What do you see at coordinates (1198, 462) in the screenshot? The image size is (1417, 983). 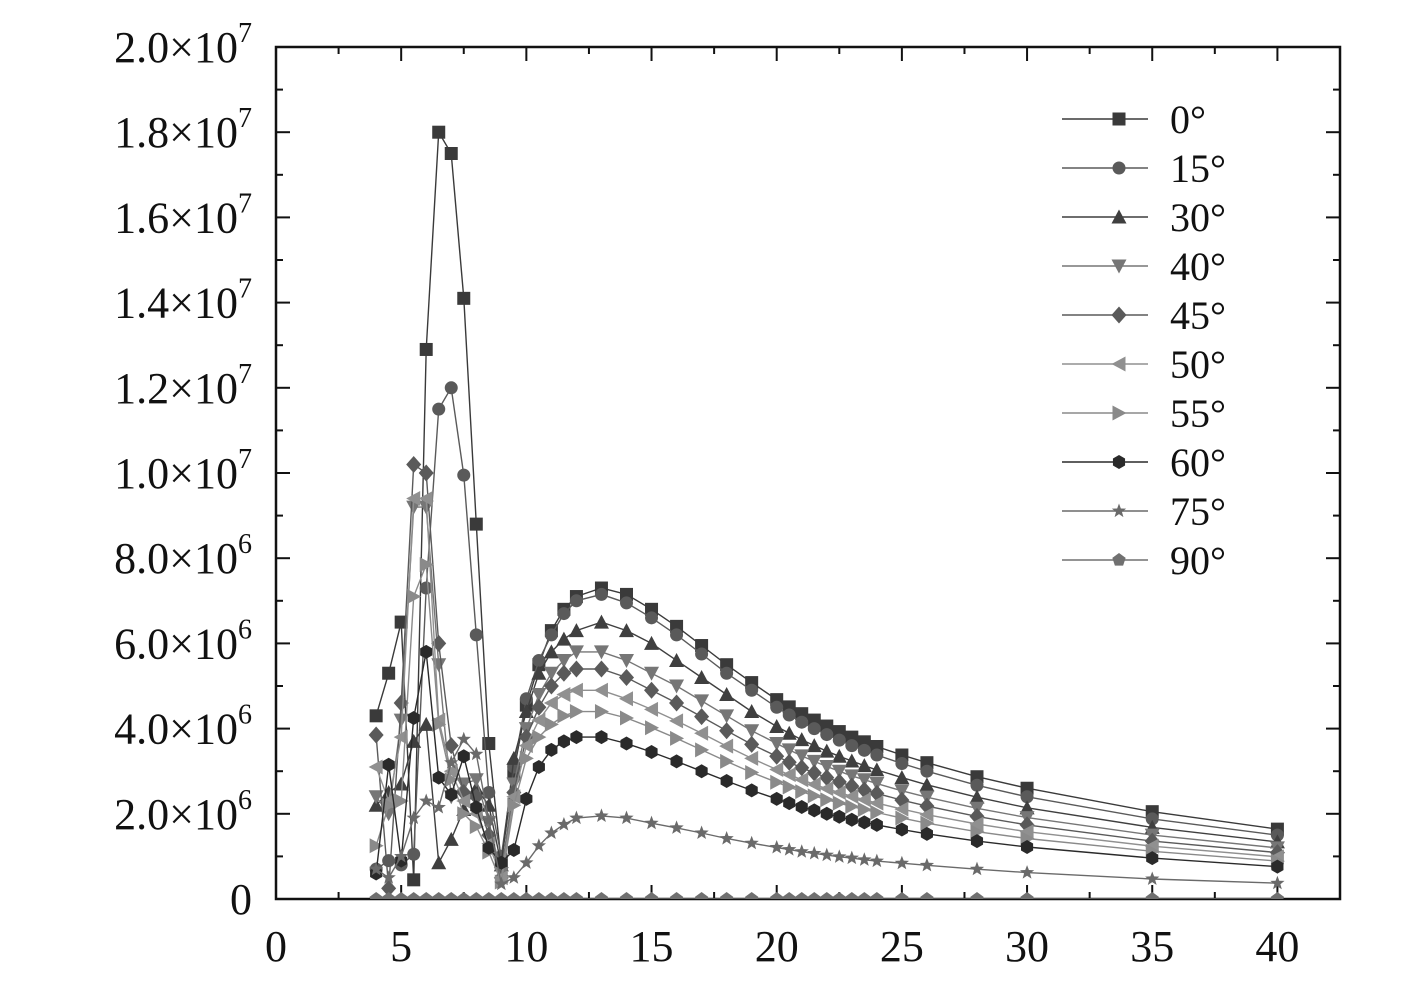 I see `legend-label: 60°` at bounding box center [1198, 462].